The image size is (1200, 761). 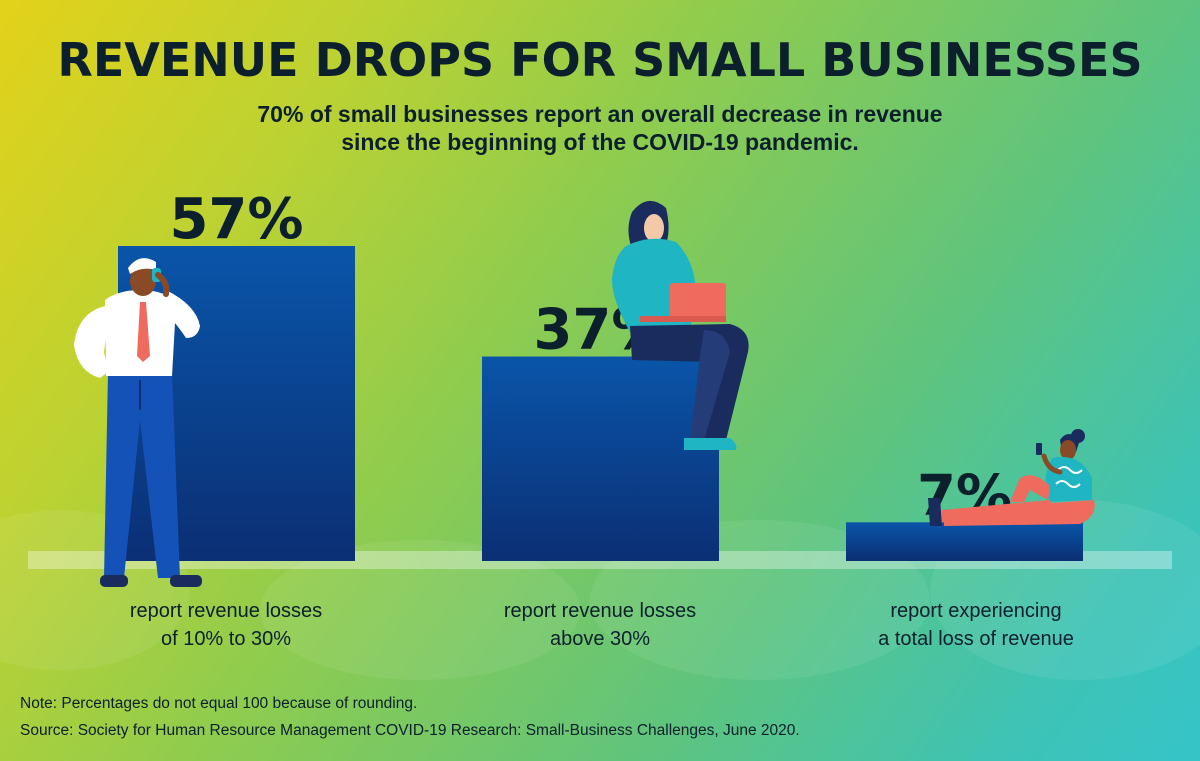 I want to click on category-label-1-line-1: report revenue losses, so click(x=226, y=611).